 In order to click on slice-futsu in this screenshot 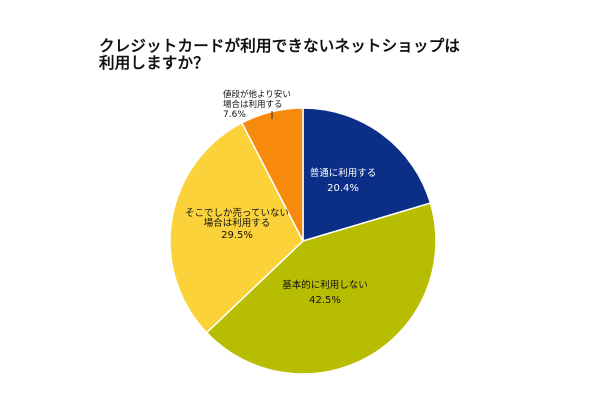, I will do `click(367, 175)`.